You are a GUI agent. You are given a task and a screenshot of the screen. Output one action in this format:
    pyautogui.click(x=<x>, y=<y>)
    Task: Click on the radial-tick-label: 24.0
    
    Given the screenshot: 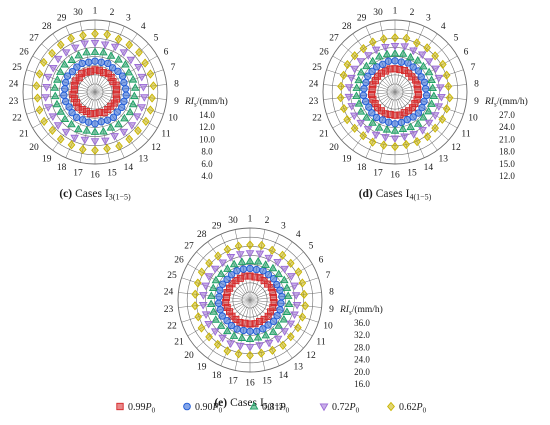 What is the action you would take?
    pyautogui.click(x=362, y=360)
    